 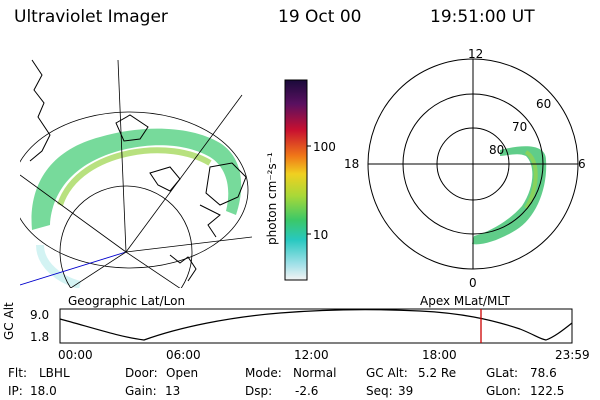 I want to click on mlat-label-80: 80, so click(x=497, y=150).